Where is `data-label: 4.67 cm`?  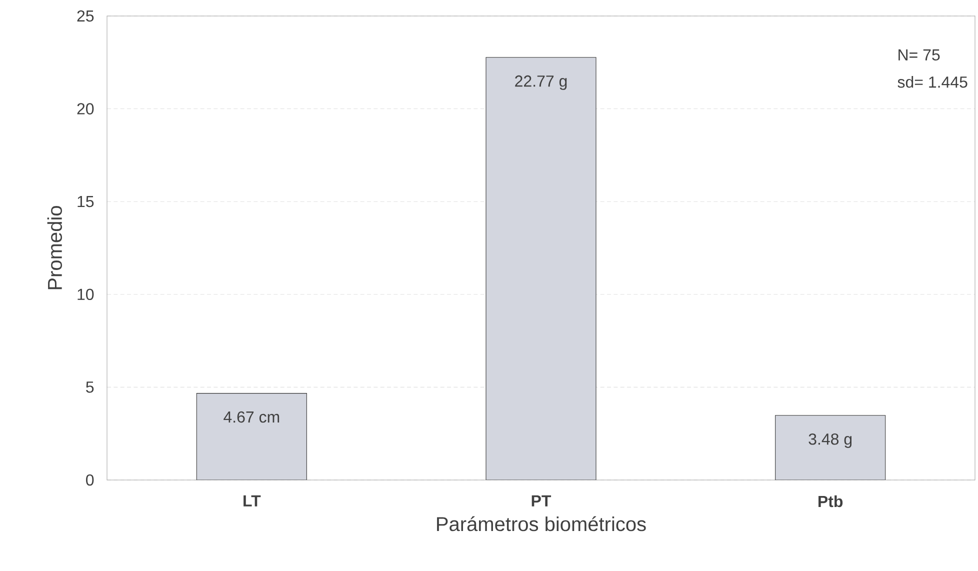
data-label: 4.67 cm is located at coordinates (252, 417).